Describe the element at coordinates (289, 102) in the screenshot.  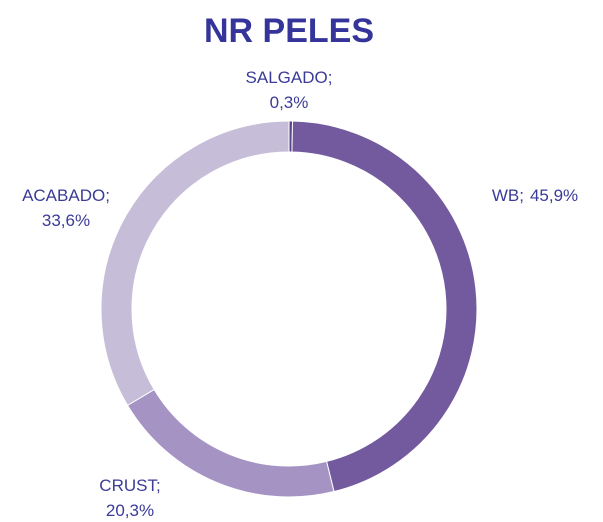
I see `value-label: 0,3%` at that location.